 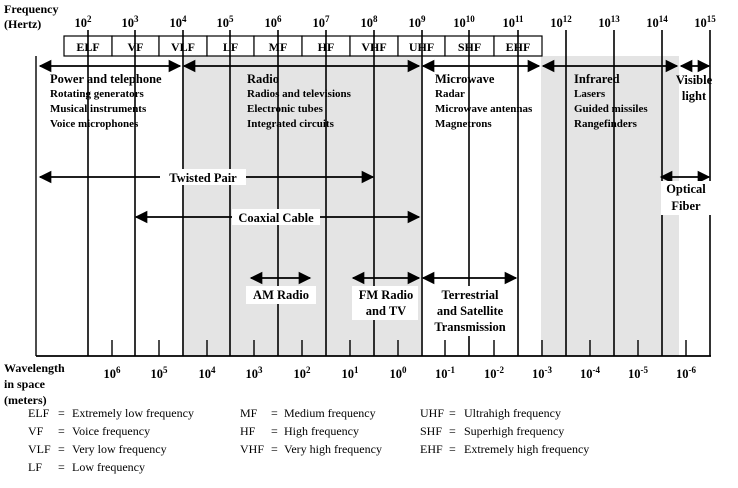 I want to click on wavelength-title-line2: in space, so click(x=25, y=384).